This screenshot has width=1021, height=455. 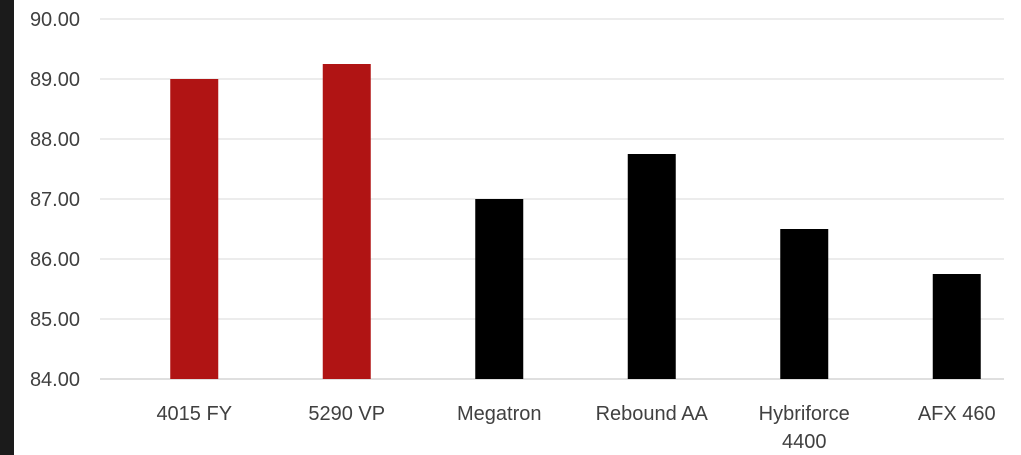 What do you see at coordinates (55, 320) in the screenshot?
I see `y-tick-label: 85.00` at bounding box center [55, 320].